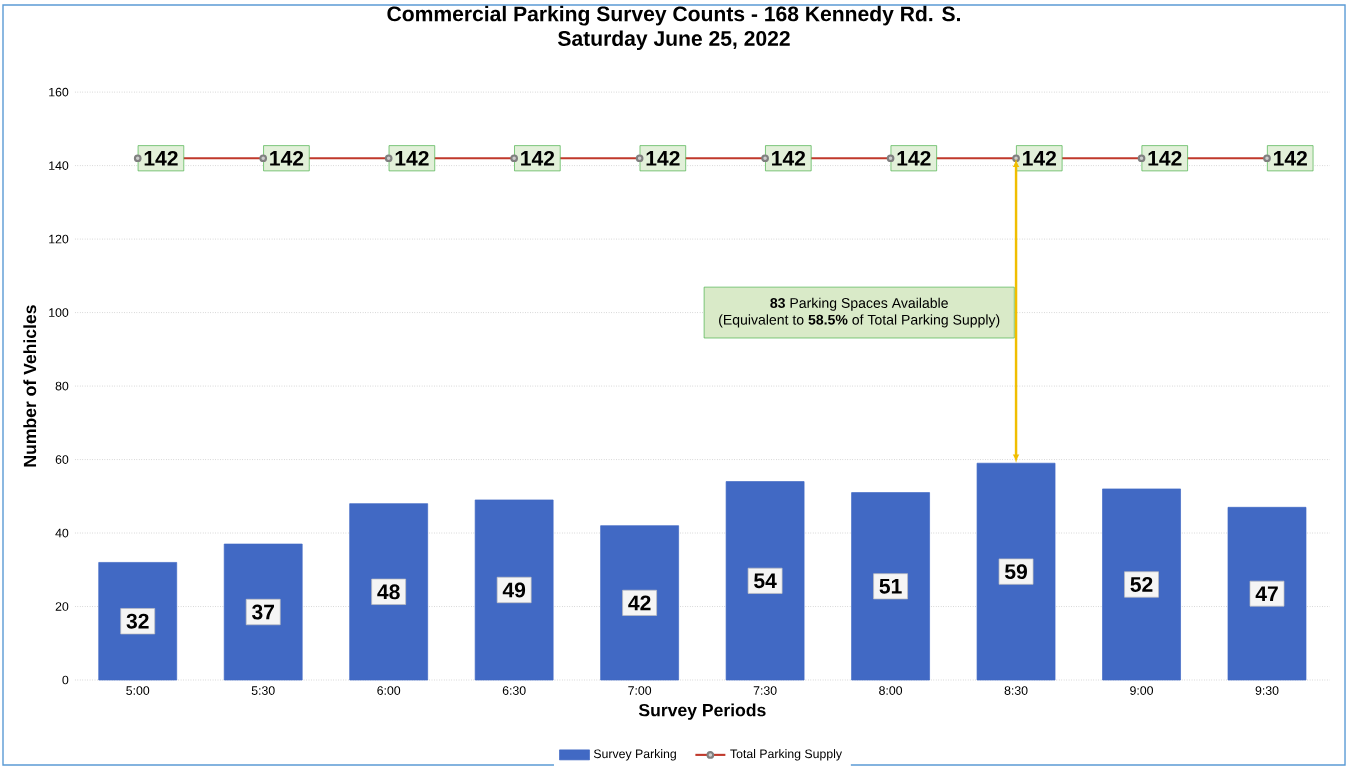 The height and width of the screenshot is (768, 1348). I want to click on y-tick-label: 100, so click(59, 312).